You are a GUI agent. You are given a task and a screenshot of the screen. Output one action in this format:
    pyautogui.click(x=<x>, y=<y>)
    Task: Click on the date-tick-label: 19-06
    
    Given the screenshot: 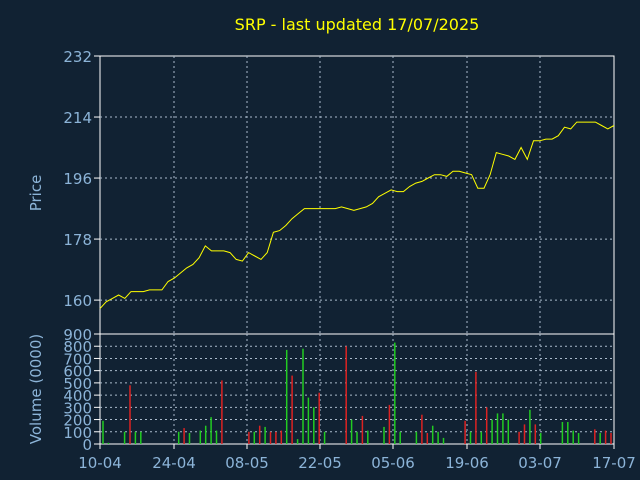 What is the action you would take?
    pyautogui.click(x=467, y=463)
    